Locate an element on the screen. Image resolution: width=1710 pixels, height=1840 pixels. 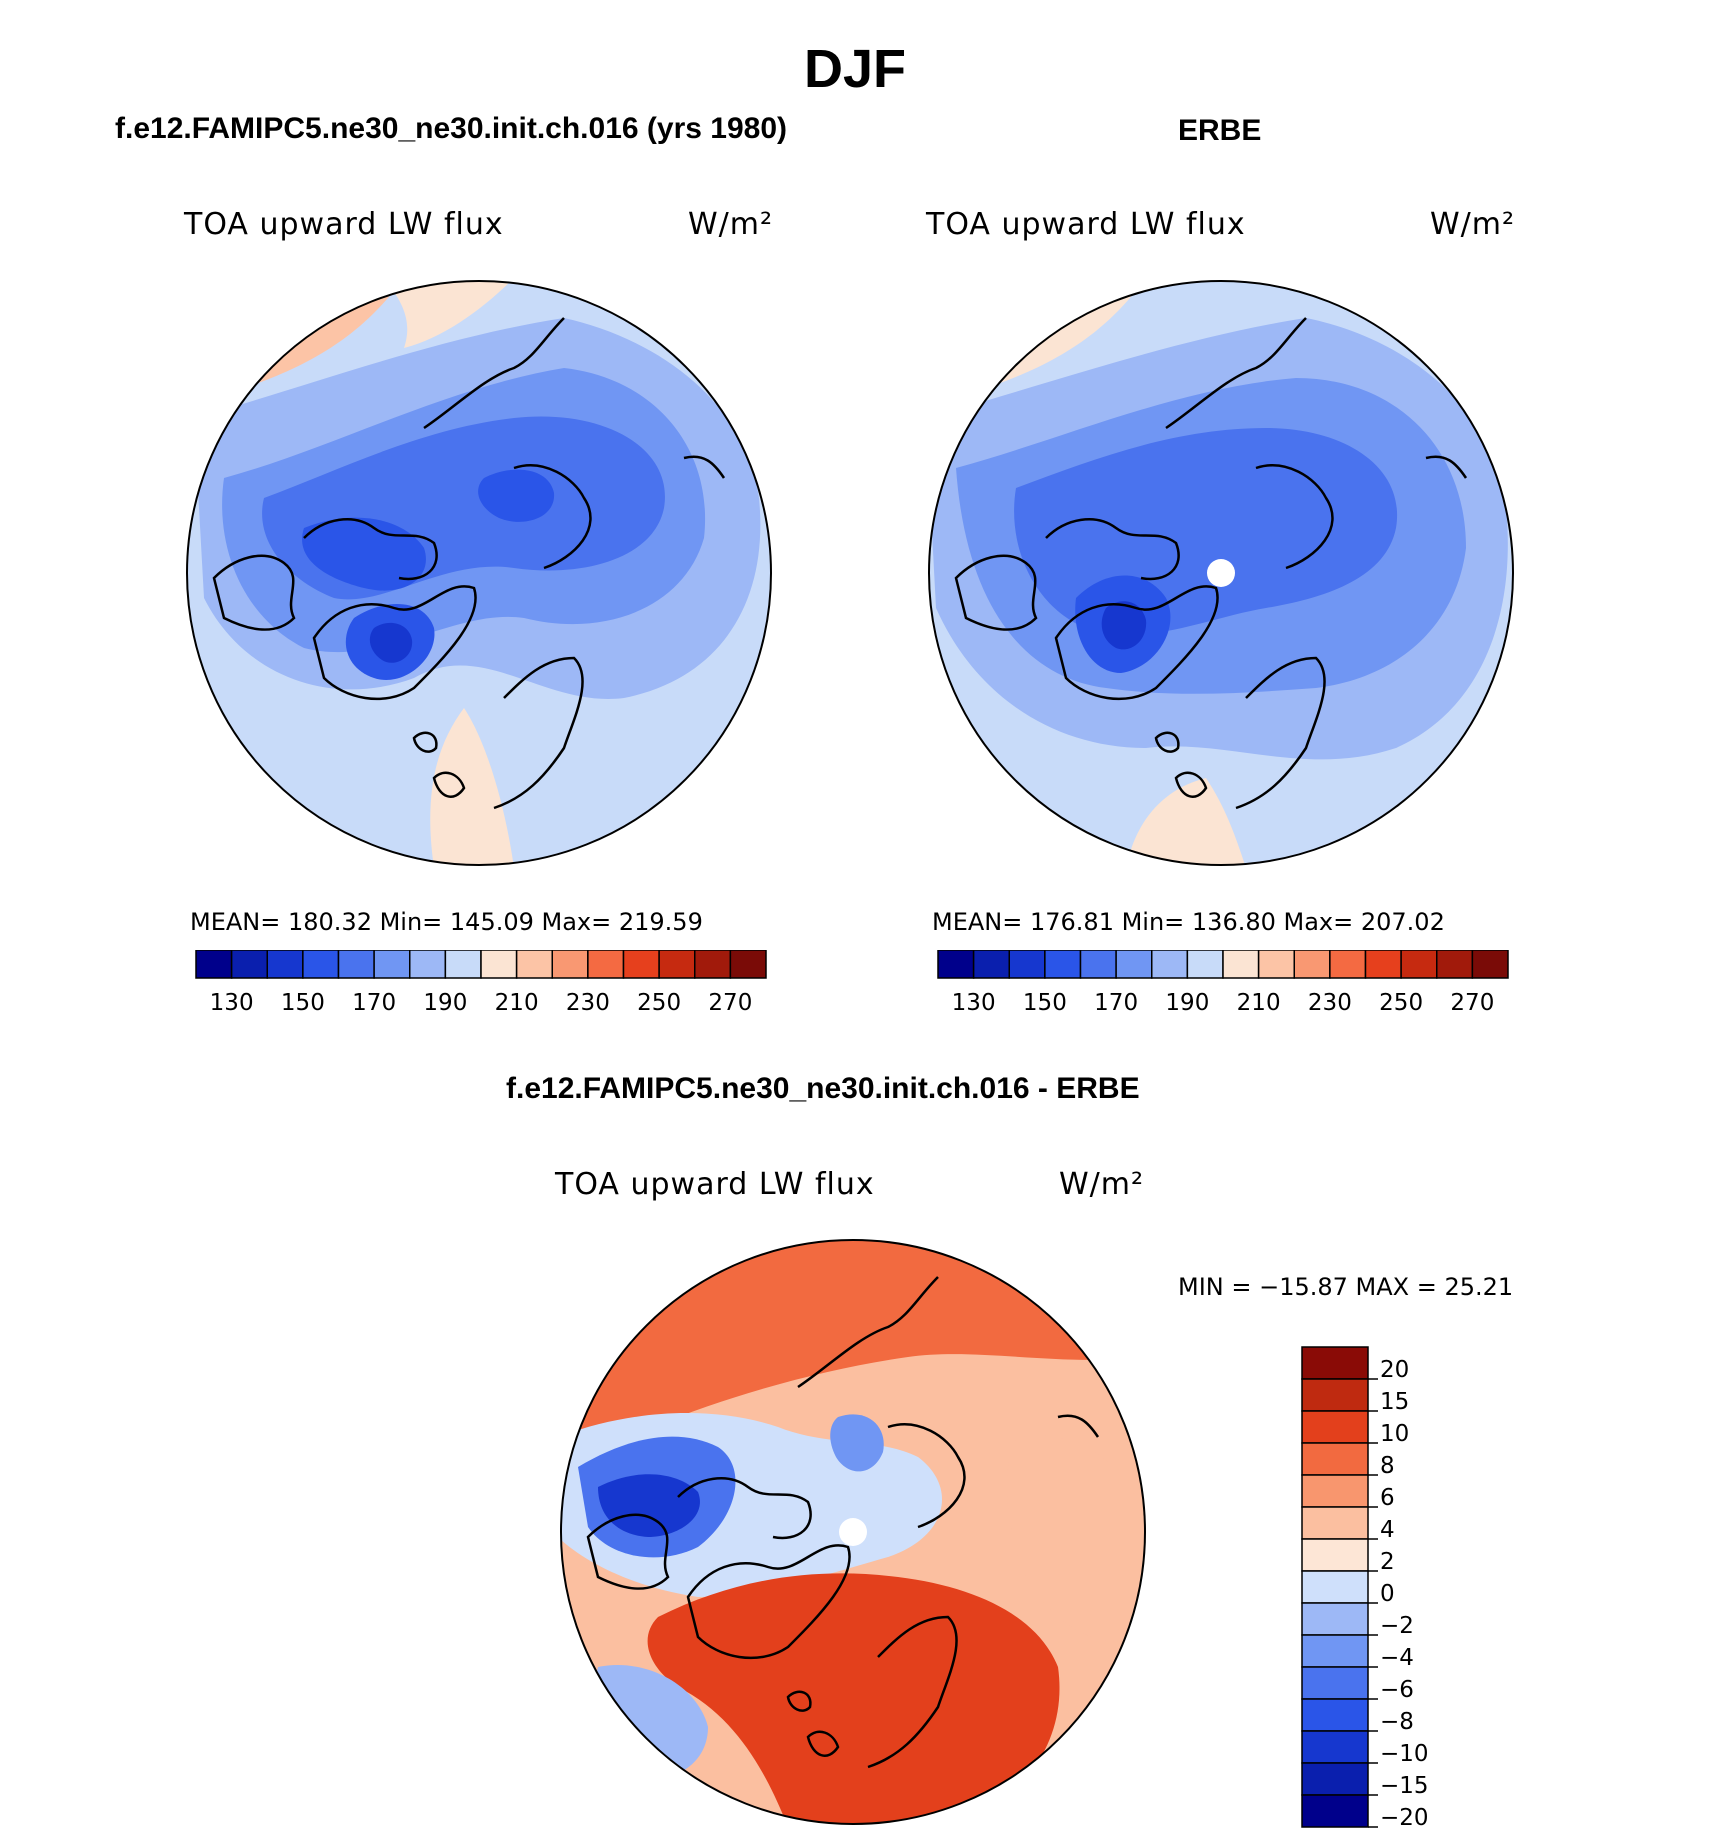
colorbar-2-tick-label: 150 is located at coordinates (1045, 1003).